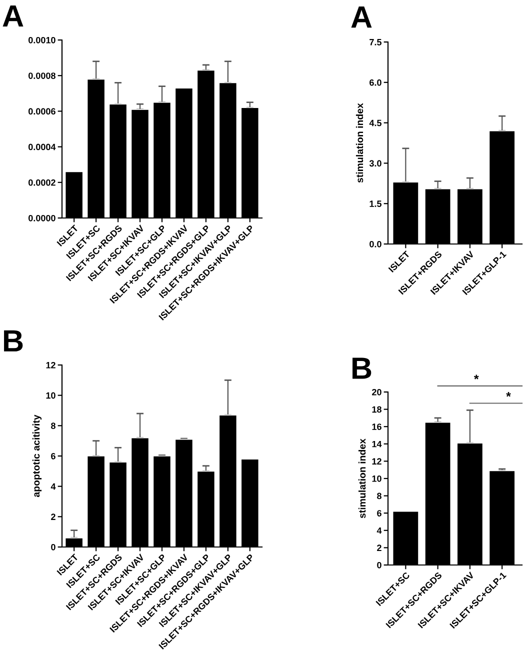  What do you see at coordinates (42, 218) in the screenshot?
I see `y-tick-label: 0.0000` at bounding box center [42, 218].